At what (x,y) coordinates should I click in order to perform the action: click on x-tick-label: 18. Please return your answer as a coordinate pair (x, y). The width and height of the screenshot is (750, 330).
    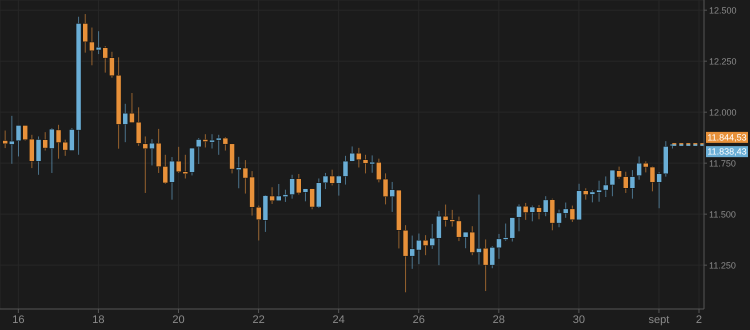
    Looking at the image, I should click on (98, 320).